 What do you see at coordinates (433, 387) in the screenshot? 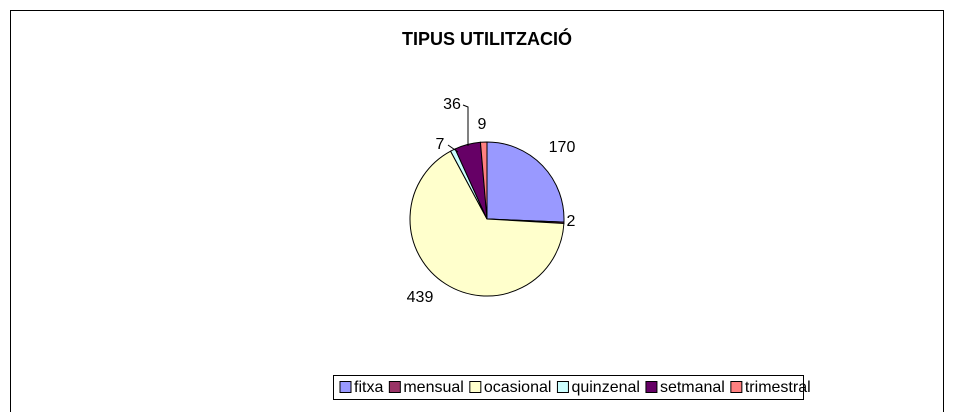
I see `legend-label: mensual` at bounding box center [433, 387].